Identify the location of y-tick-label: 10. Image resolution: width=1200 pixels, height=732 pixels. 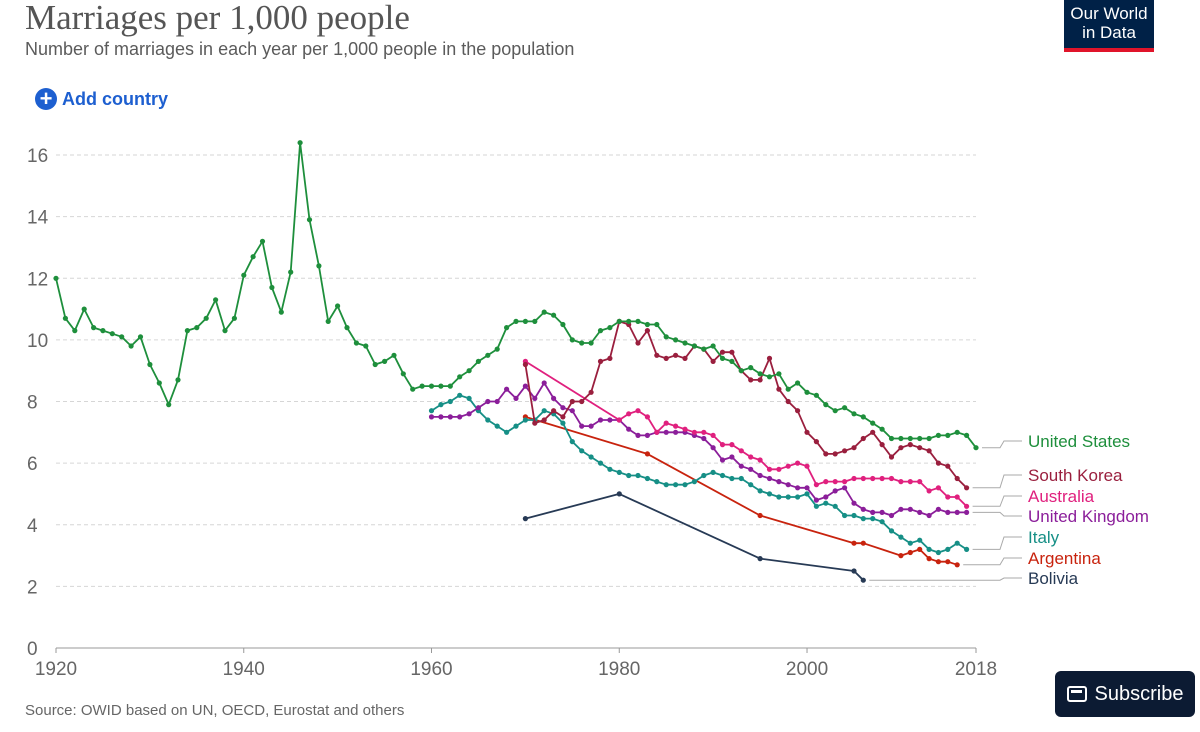
(37, 341).